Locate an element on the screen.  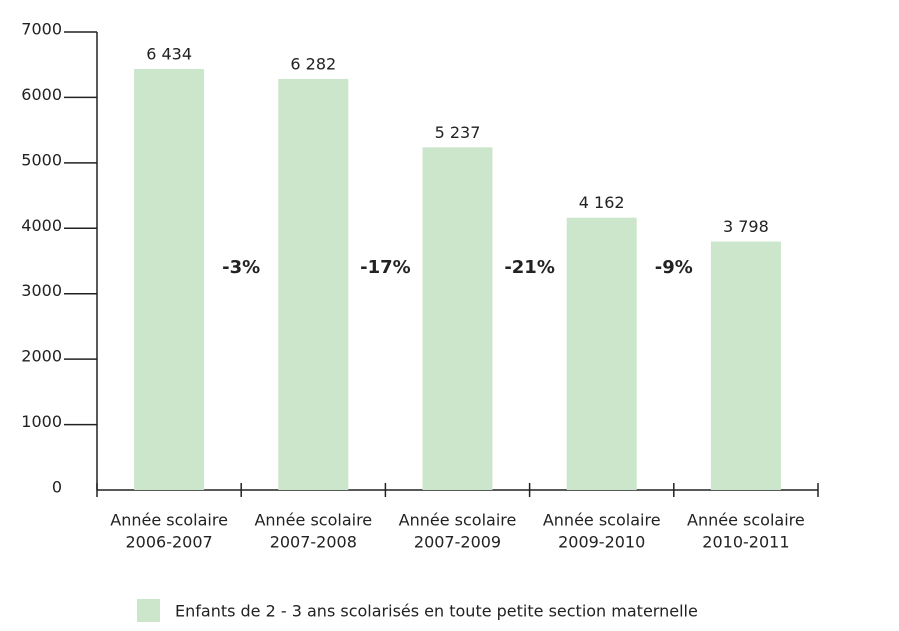
value-label: 6 434 is located at coordinates (169, 54).